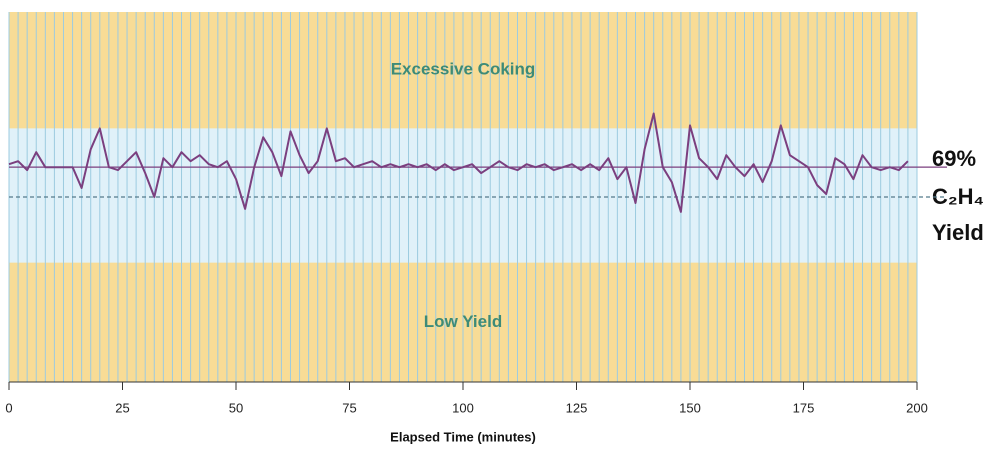 The height and width of the screenshot is (451, 1002). What do you see at coordinates (958, 196) in the screenshot?
I see `y-label-line: C₂H₄` at bounding box center [958, 196].